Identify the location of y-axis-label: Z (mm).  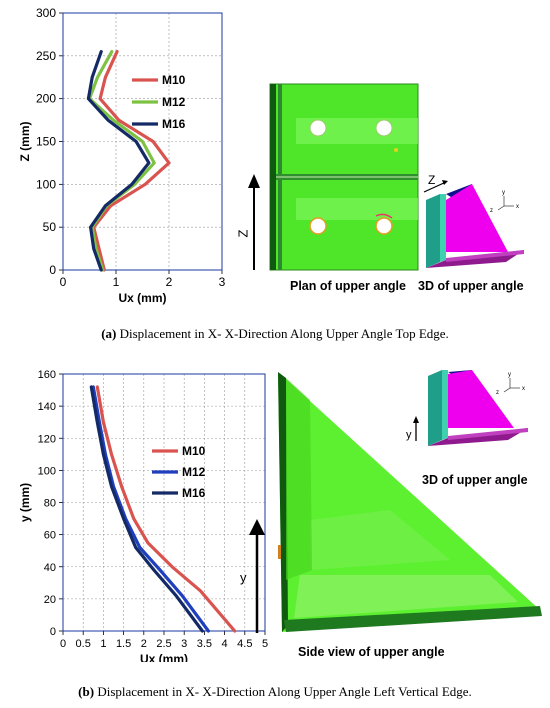
(25, 142).